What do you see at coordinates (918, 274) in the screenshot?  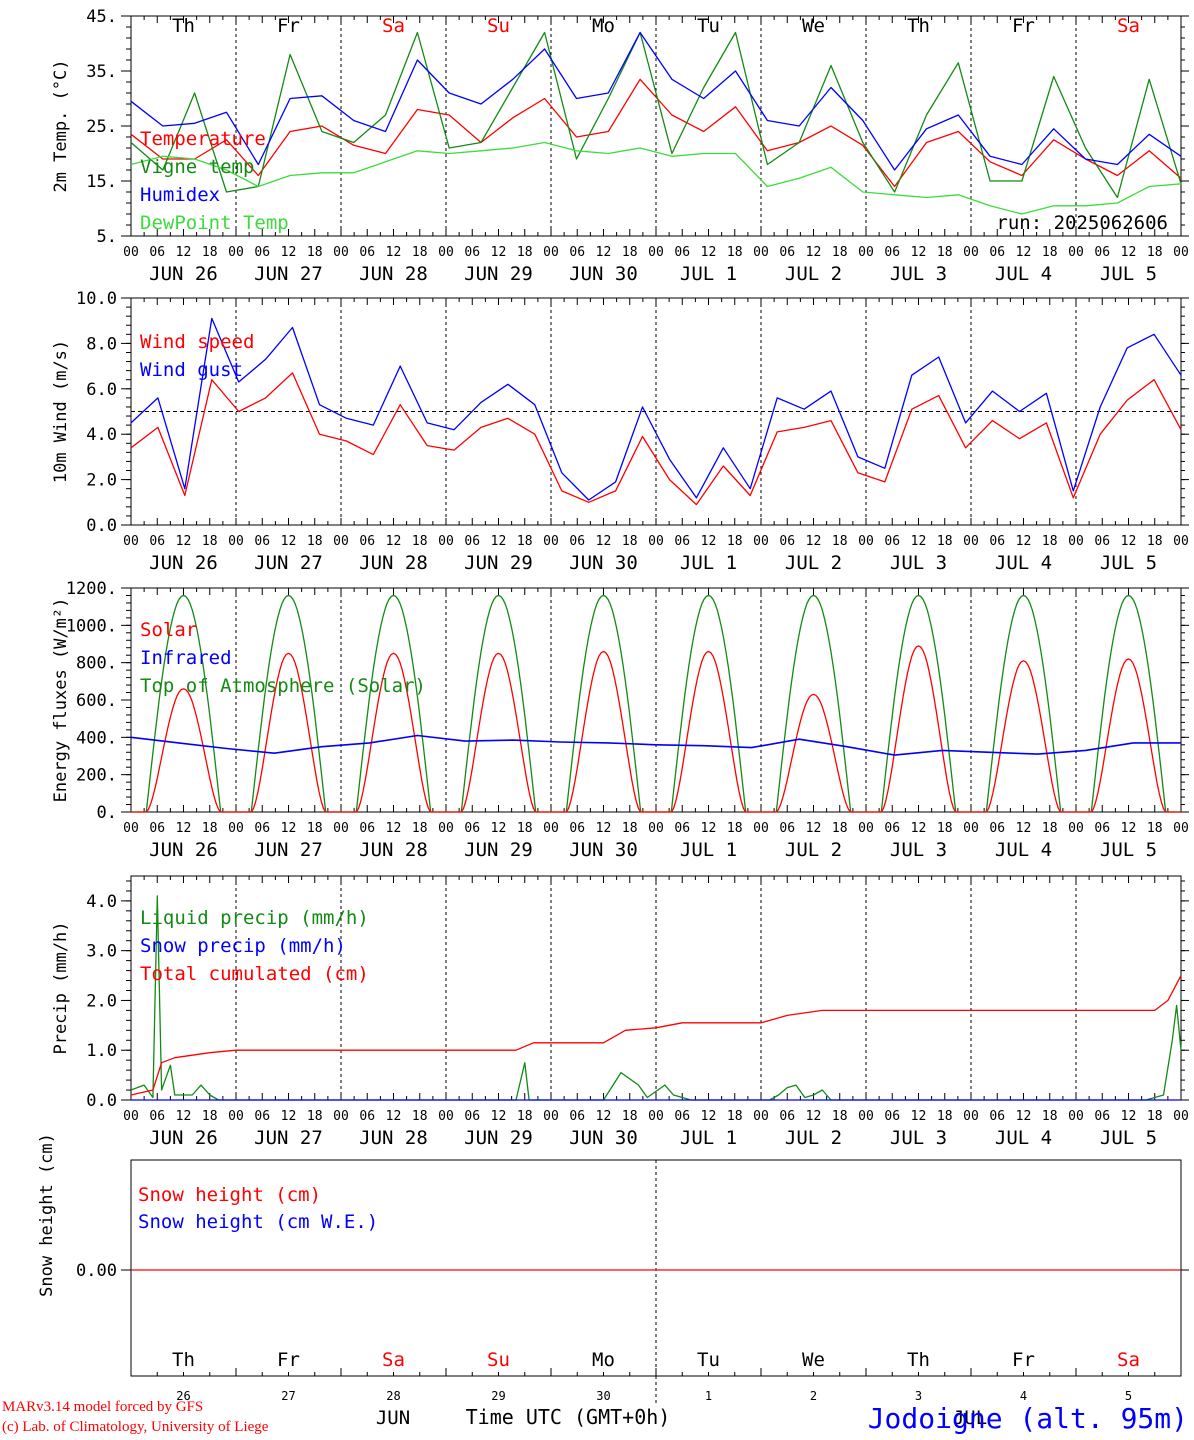 I see `date-label: JUL 3` at bounding box center [918, 274].